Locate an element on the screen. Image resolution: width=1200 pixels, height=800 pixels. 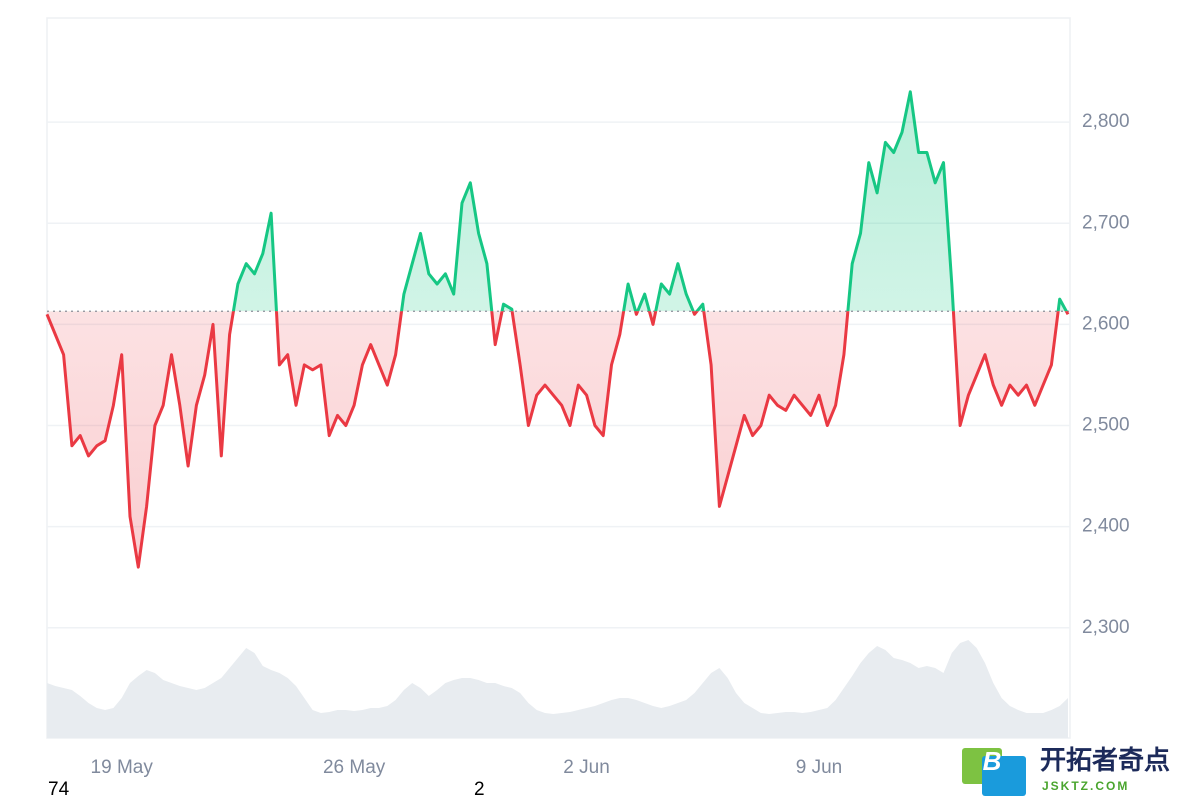
y-tick-label: 2,600 is located at coordinates (1106, 323).